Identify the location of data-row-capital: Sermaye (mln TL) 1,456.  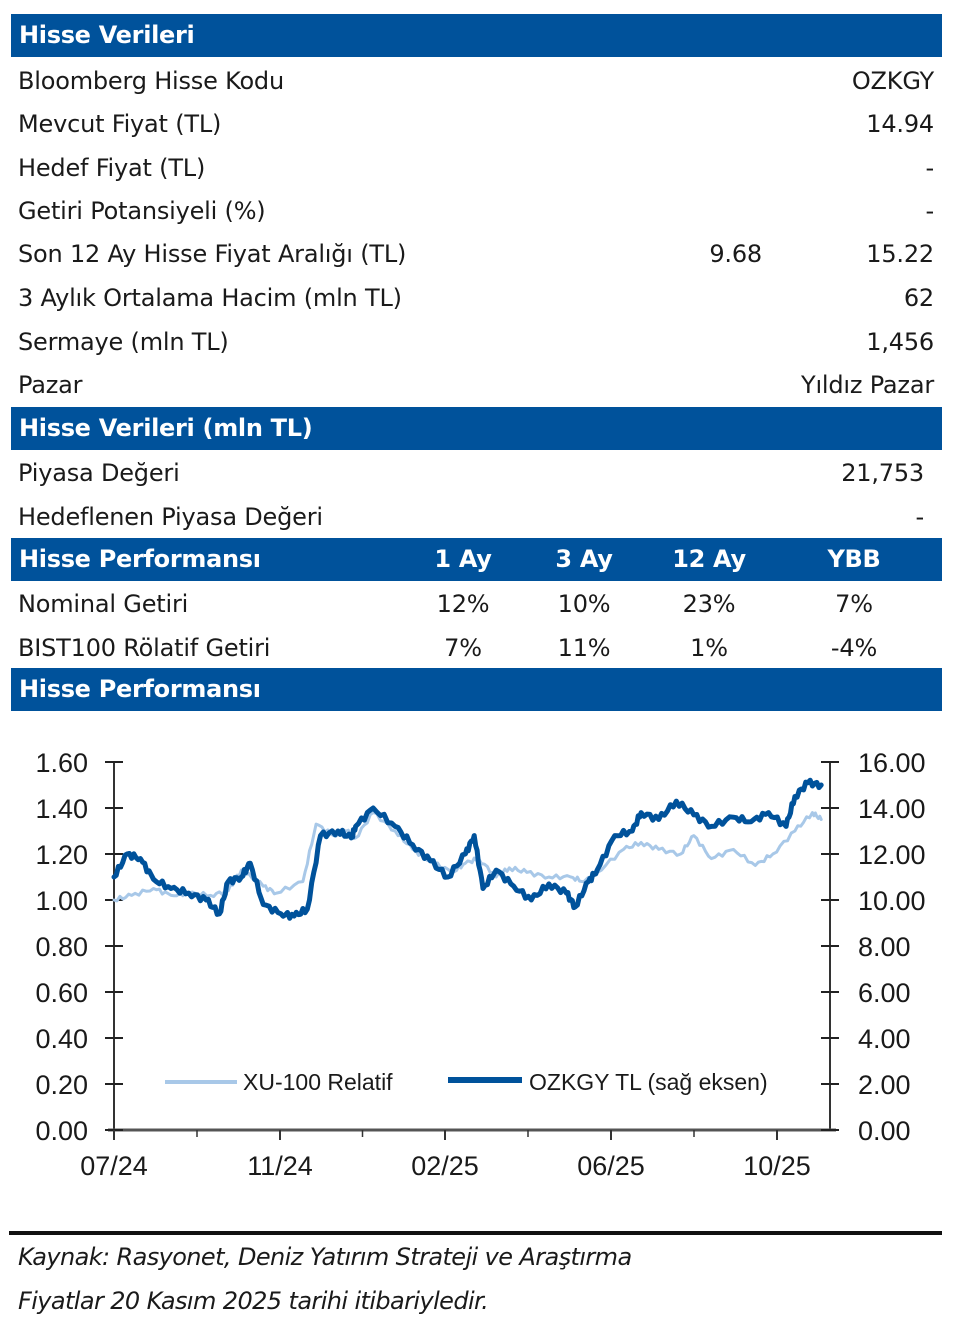
(476, 342).